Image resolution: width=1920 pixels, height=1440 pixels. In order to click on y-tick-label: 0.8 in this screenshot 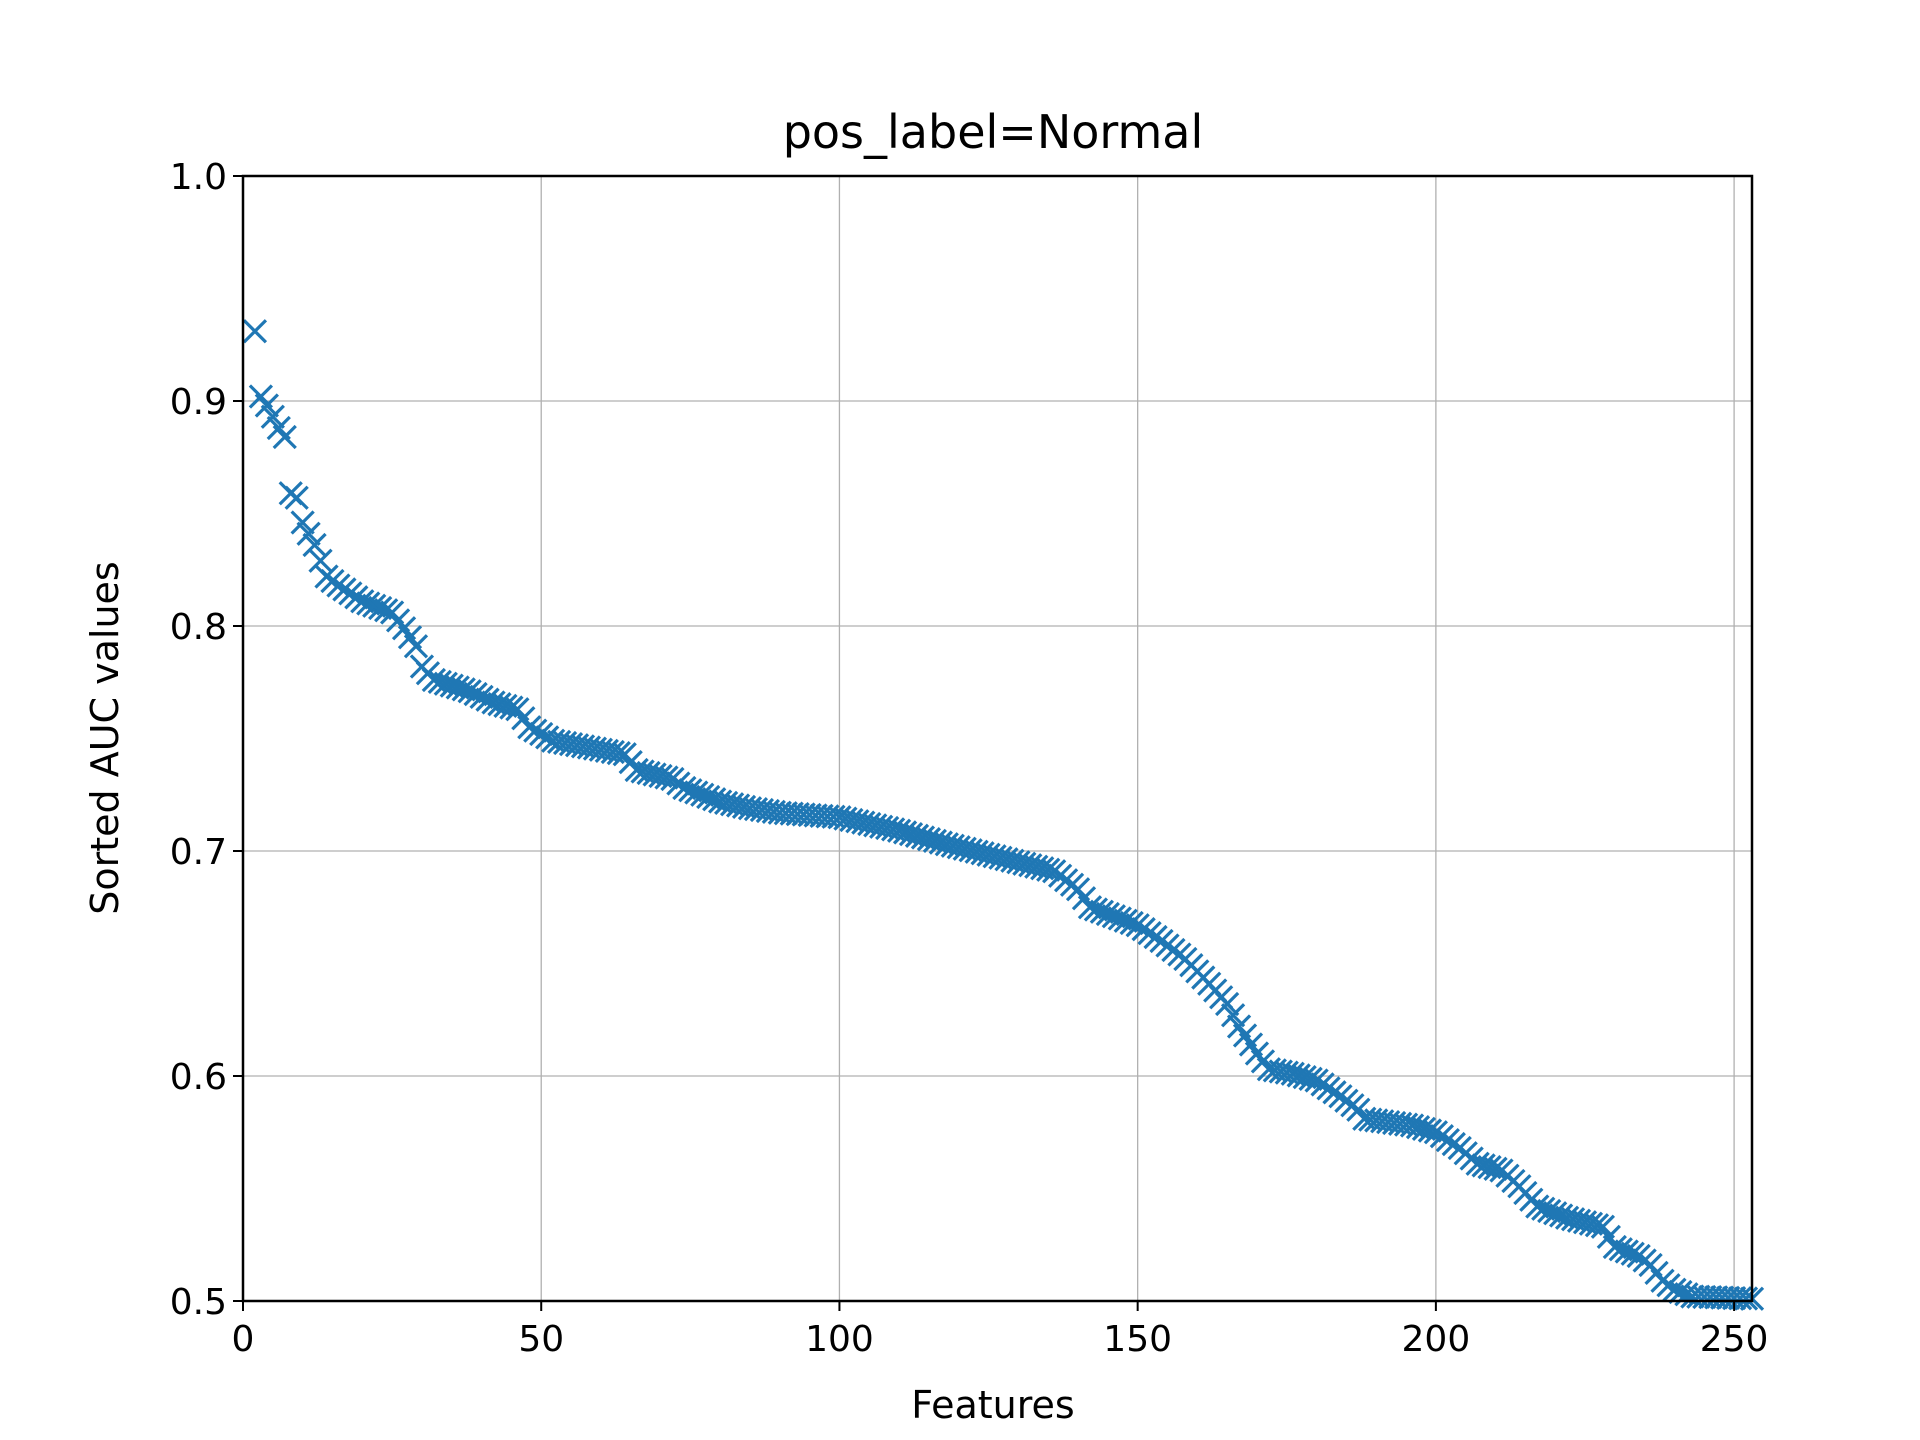, I will do `click(198, 627)`.